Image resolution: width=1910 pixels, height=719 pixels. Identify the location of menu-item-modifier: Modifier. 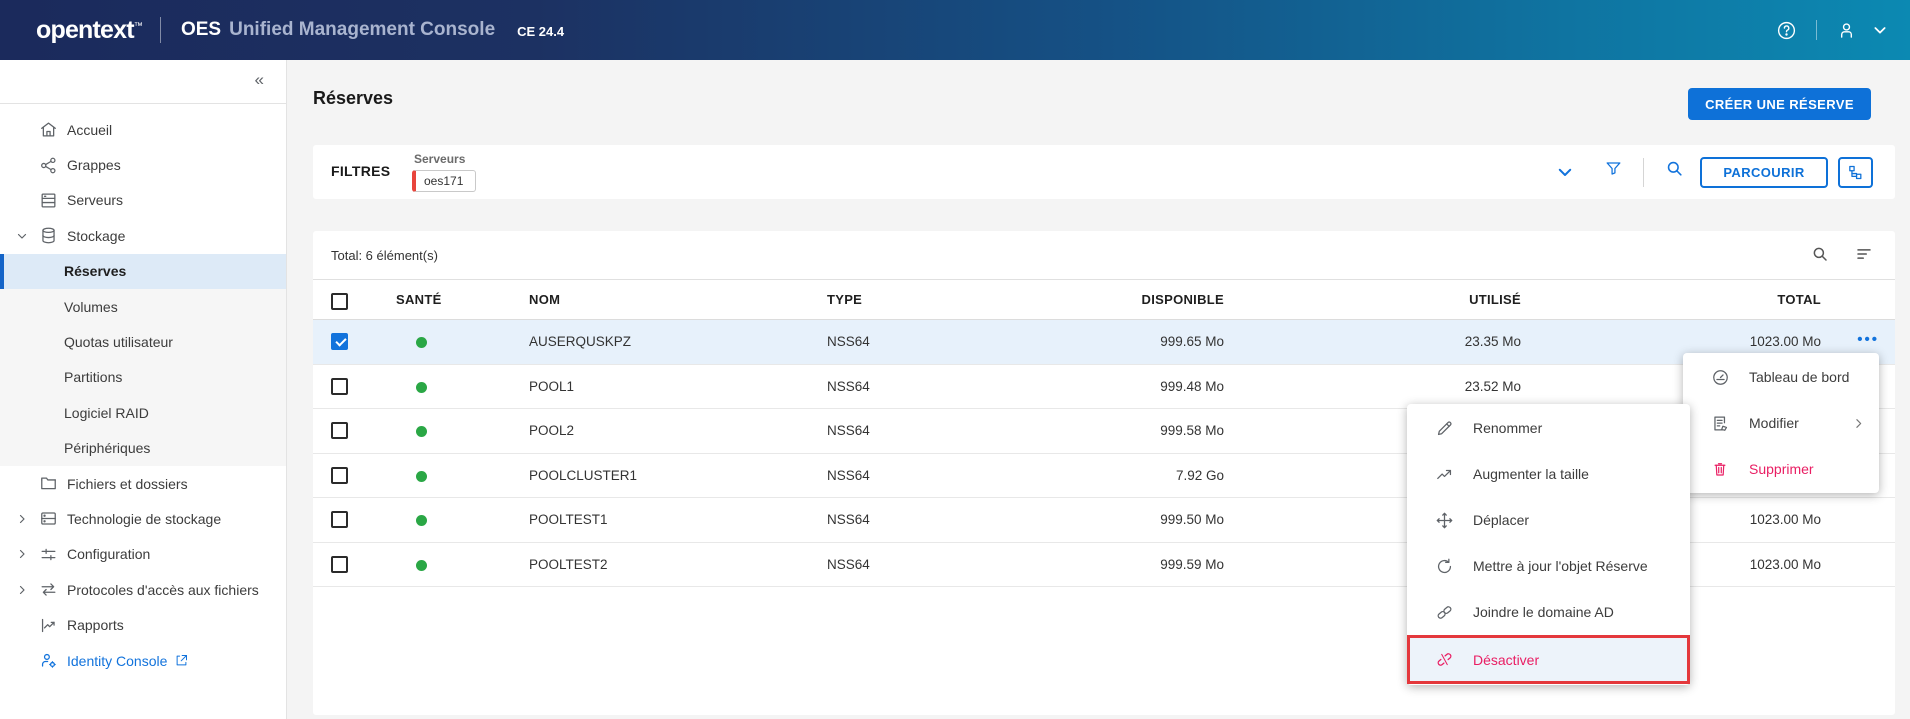
(1781, 423).